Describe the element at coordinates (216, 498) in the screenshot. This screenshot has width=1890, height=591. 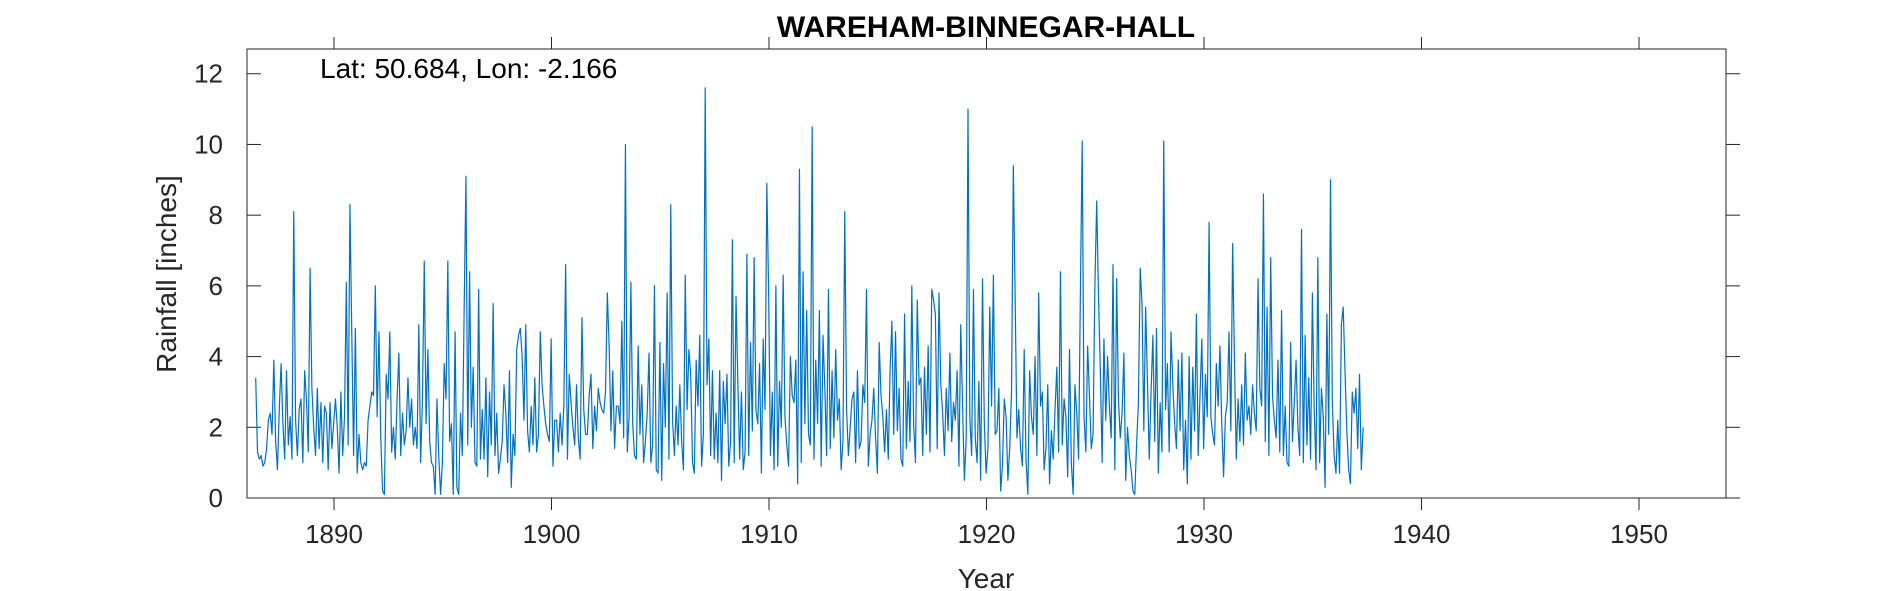
I see `y-tick-label: 0` at that location.